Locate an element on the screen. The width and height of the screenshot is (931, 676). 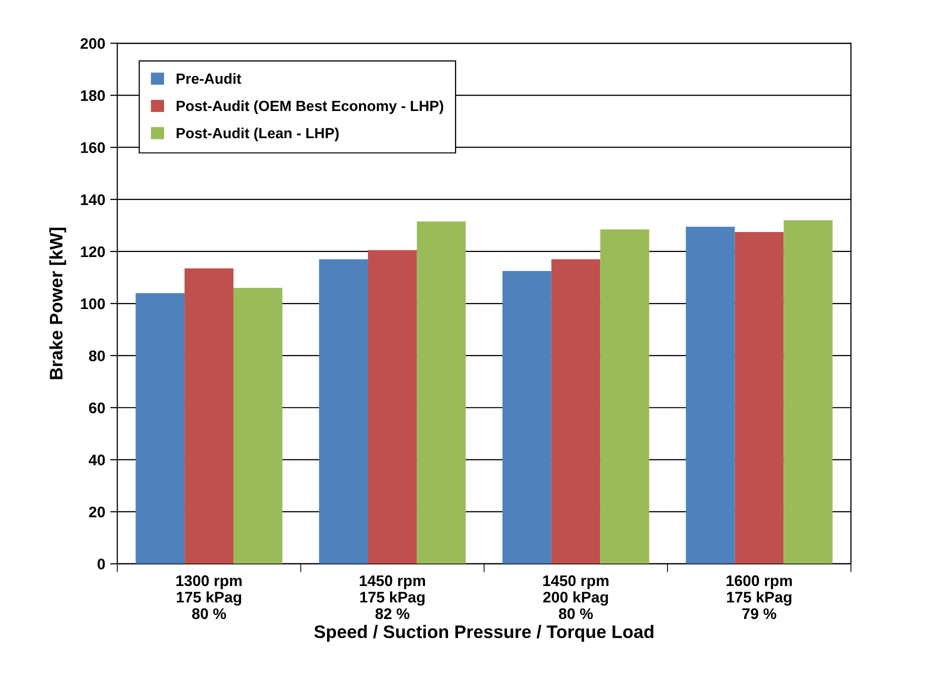
legend-label: Pre-Audit is located at coordinates (209, 78).